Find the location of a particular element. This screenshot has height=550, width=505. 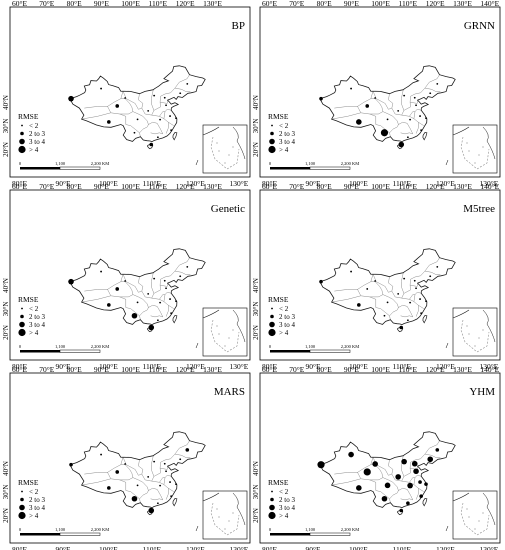

top-tick-label: 140°E is located at coordinates (489, 186).